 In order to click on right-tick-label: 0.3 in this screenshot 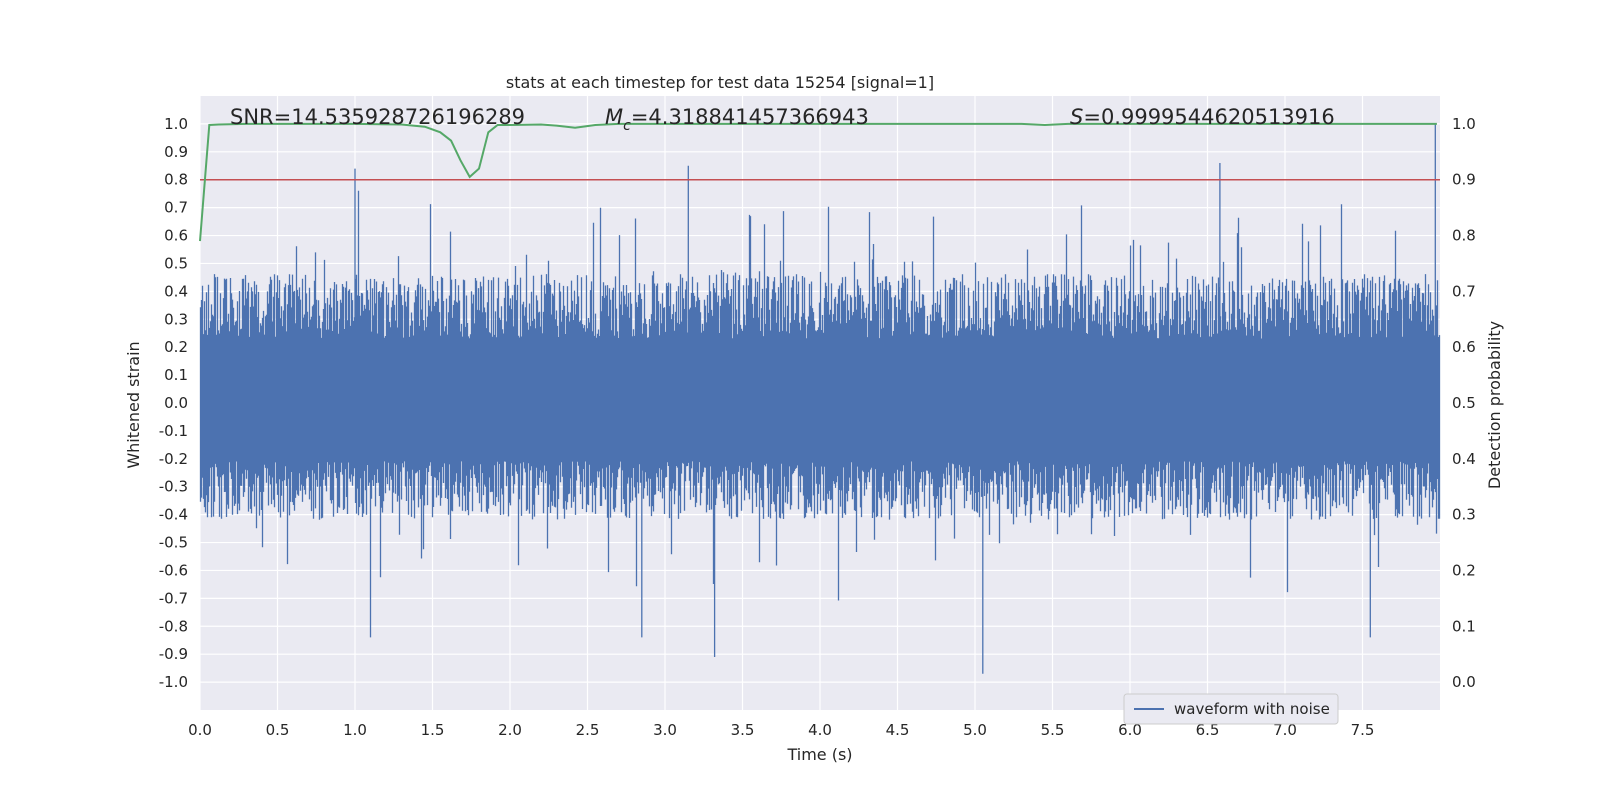, I will do `click(1464, 515)`.